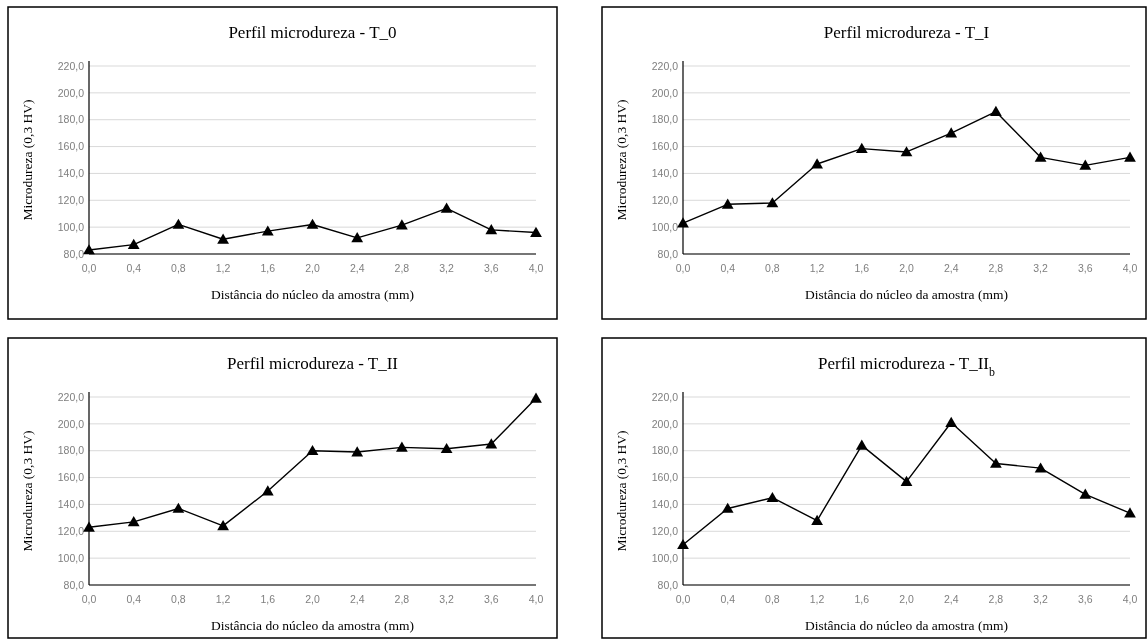 This screenshot has width=1148, height=640. What do you see at coordinates (906, 32) in the screenshot?
I see `chart-title: Perfil microdureza - T_I` at bounding box center [906, 32].